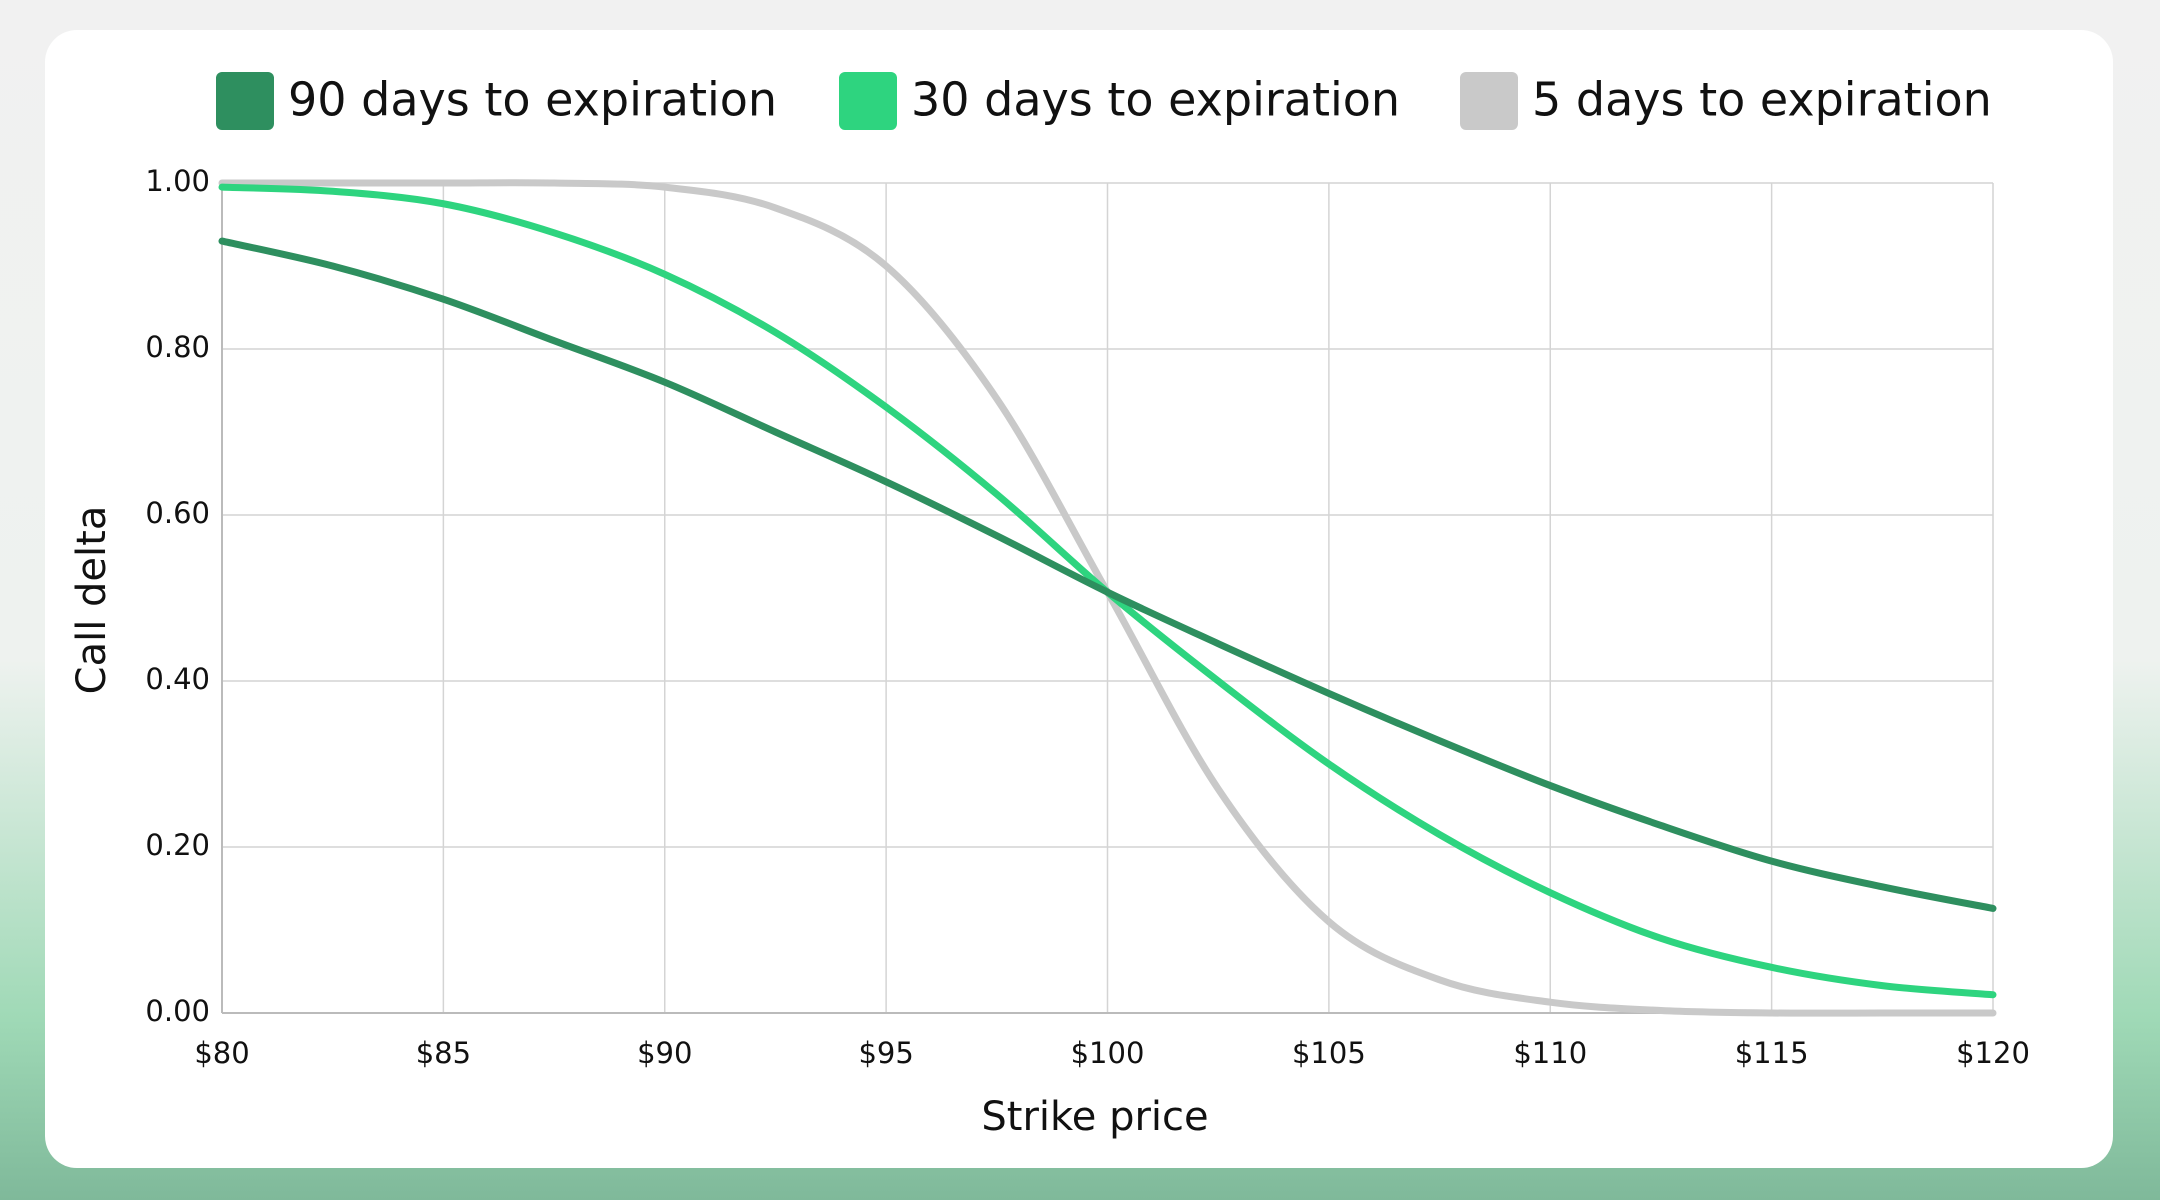 The height and width of the screenshot is (1200, 2160). Describe the element at coordinates (177, 845) in the screenshot. I see `y-tick-label: 0.20` at that location.